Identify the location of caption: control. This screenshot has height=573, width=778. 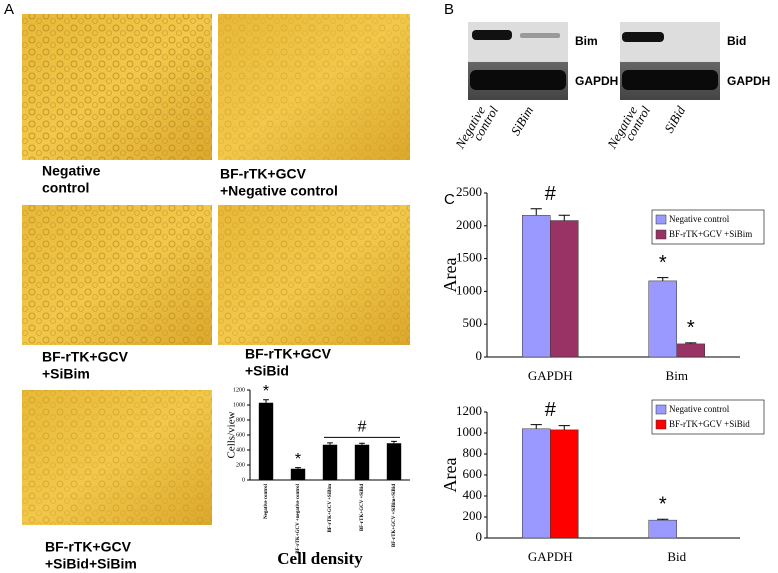
(65, 188).